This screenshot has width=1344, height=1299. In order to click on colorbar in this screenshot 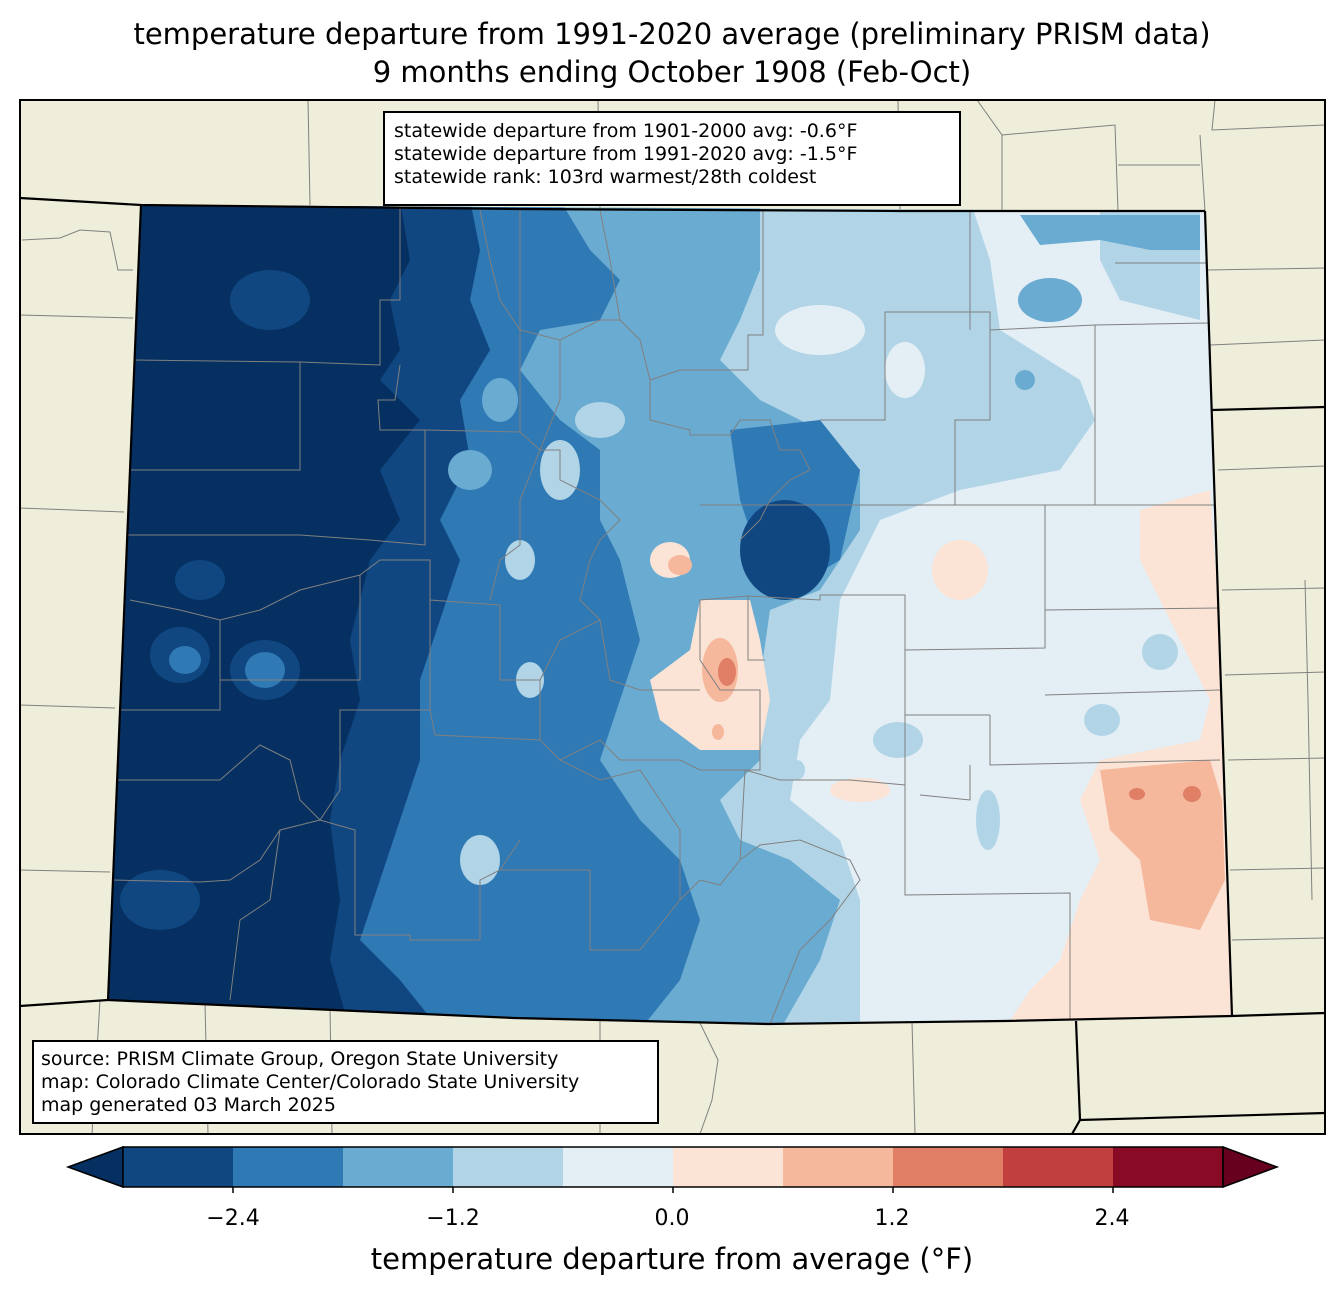, I will do `click(672, 1169)`.